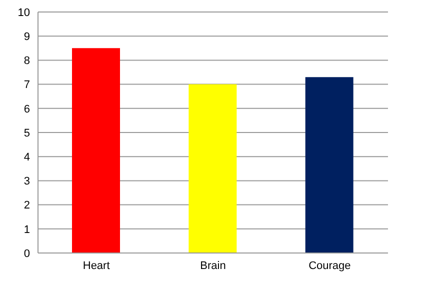 The width and height of the screenshot is (425, 291). I want to click on y-tick-label: 9, so click(27, 37).